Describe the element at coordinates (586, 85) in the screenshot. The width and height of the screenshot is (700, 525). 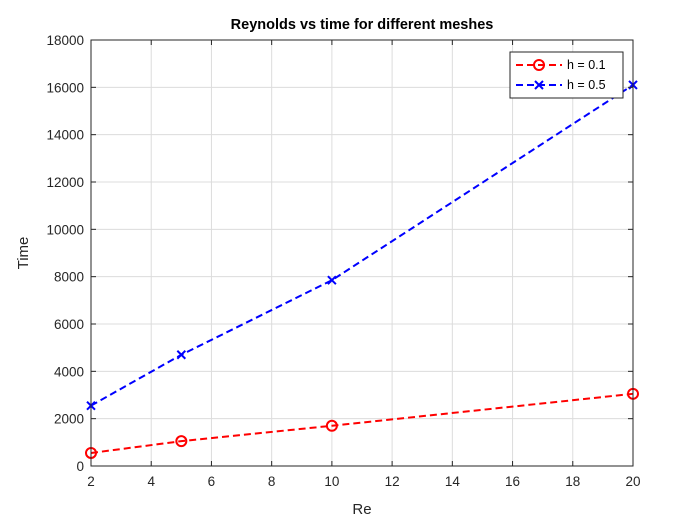
I see `legend-label: h = 0.5` at that location.